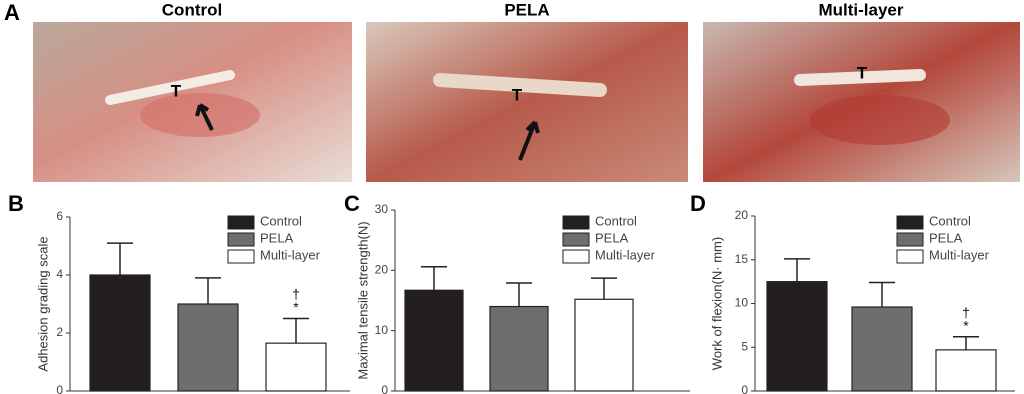  Describe the element at coordinates (192, 9) in the screenshot. I see `photo-title: Control` at that location.